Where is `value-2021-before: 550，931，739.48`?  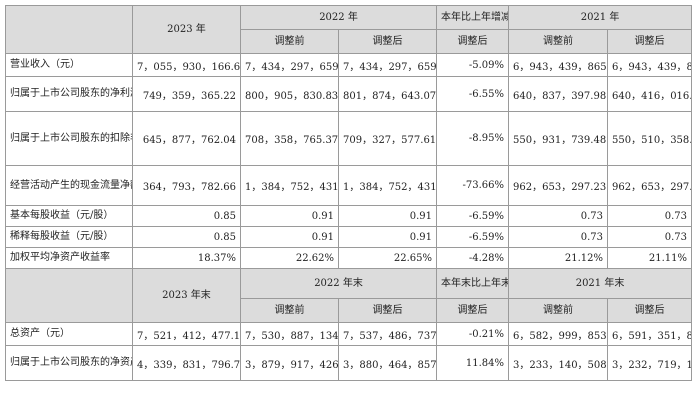
value-2021-before: 550，931，739.48 is located at coordinates (558, 138).